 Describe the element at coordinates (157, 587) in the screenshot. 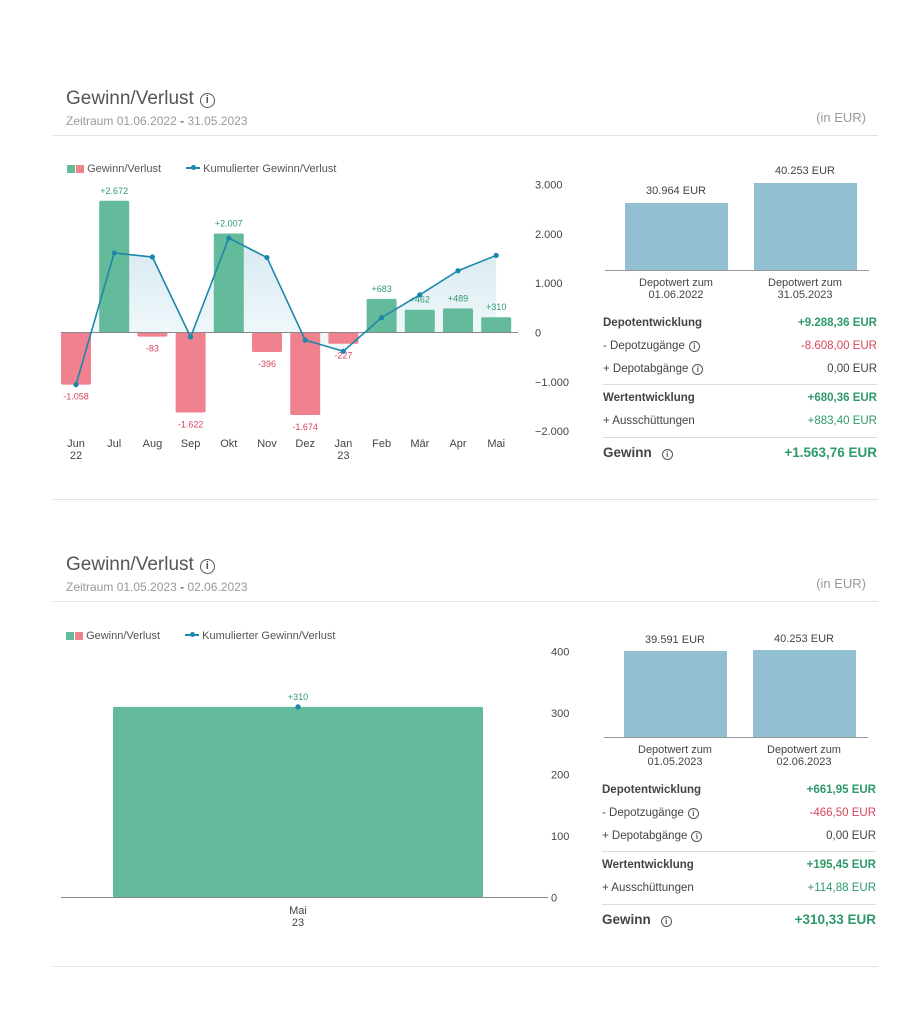

I see `period-text: Zeitraum 01.05.2023 - 02.06.2023` at that location.